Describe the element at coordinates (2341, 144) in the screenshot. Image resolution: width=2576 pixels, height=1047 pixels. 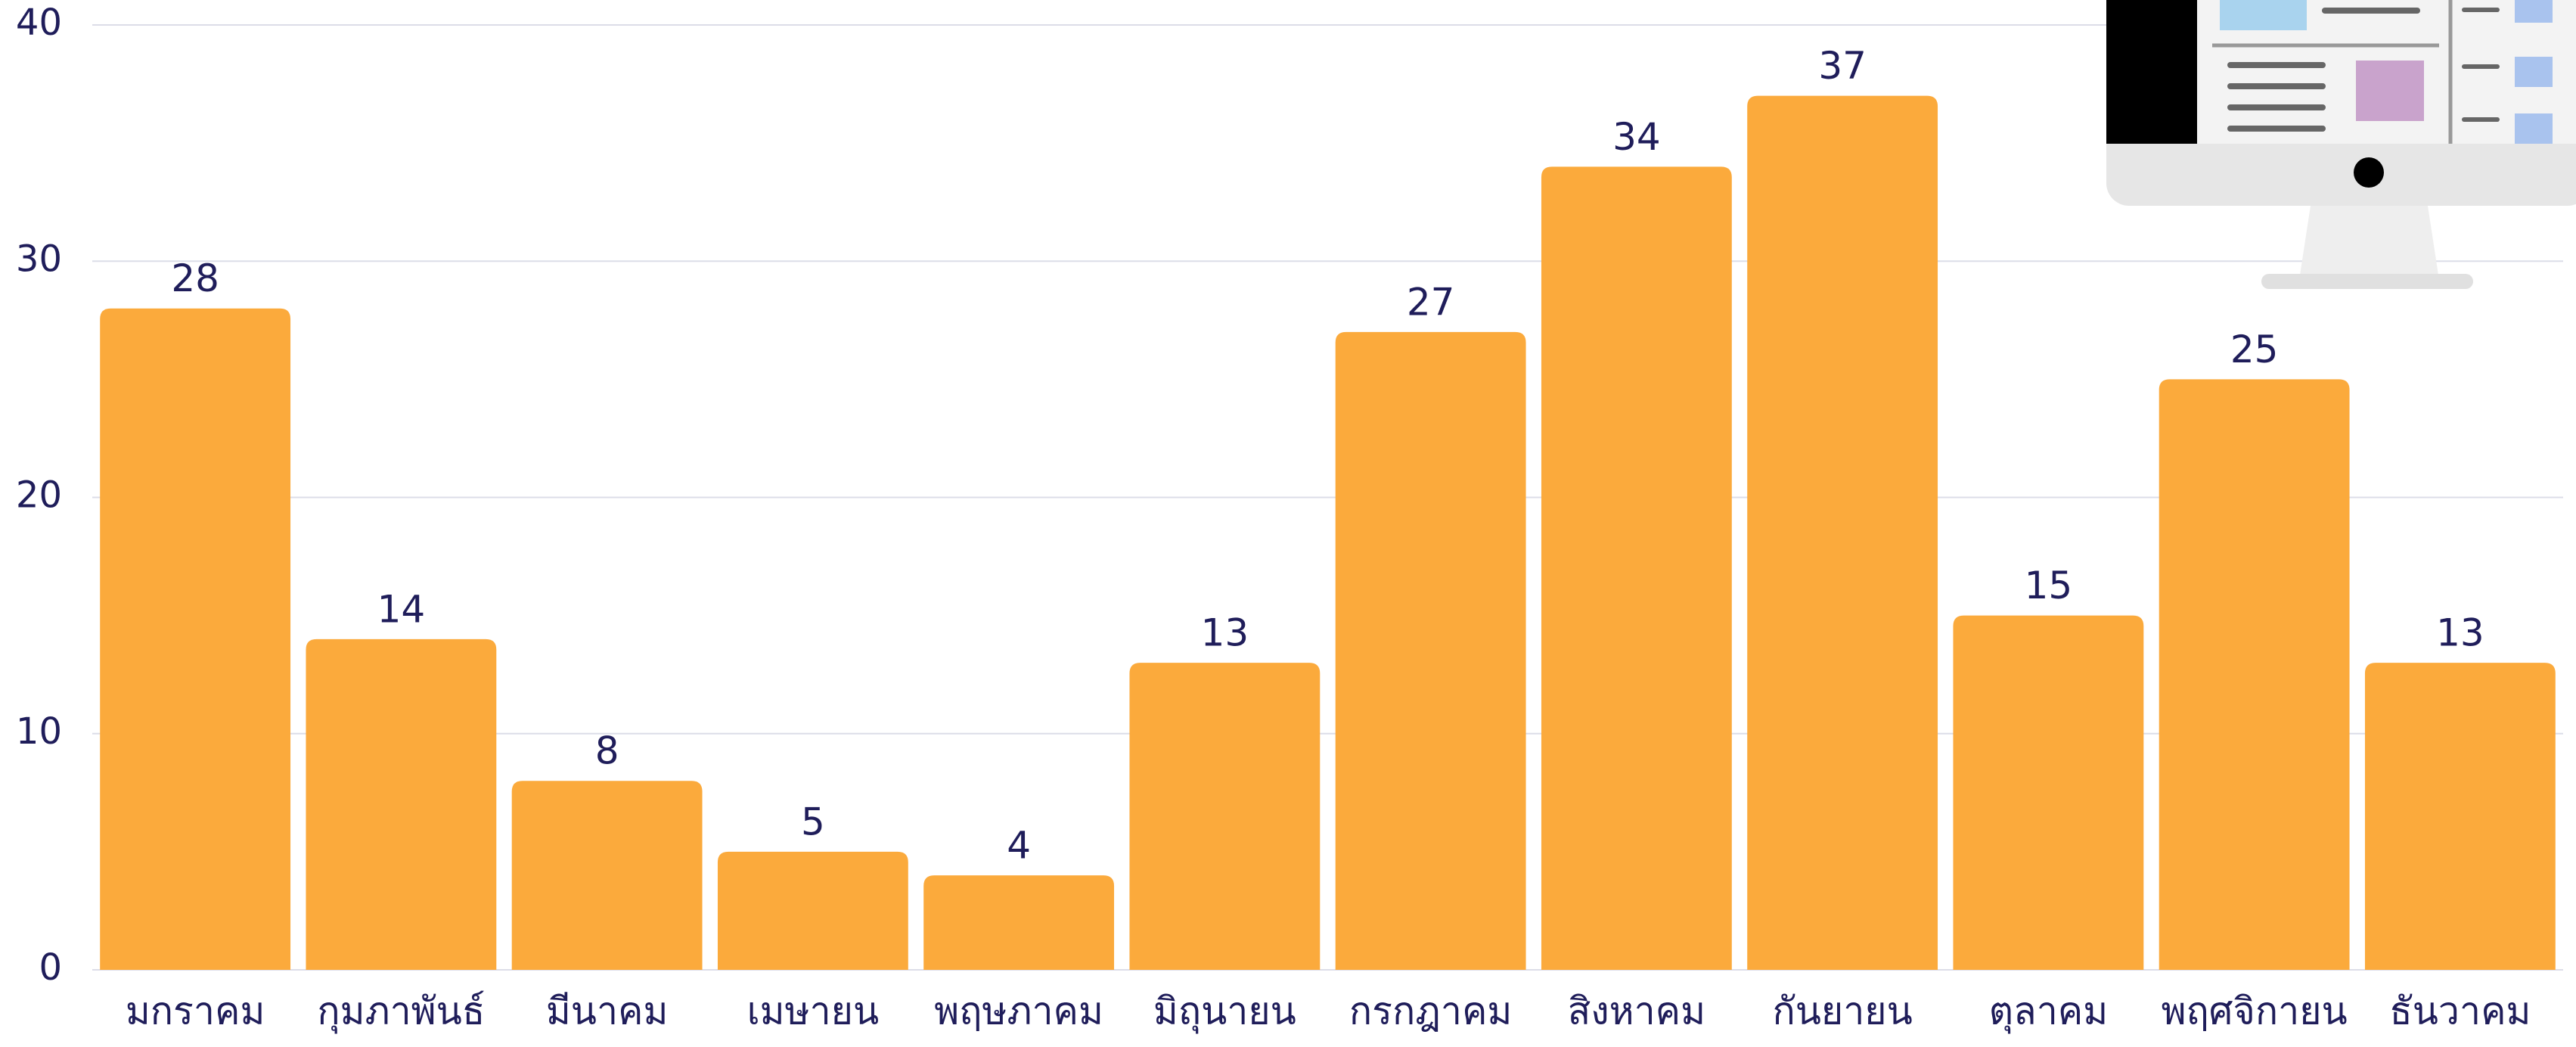
I see `monitor-illustration` at that location.